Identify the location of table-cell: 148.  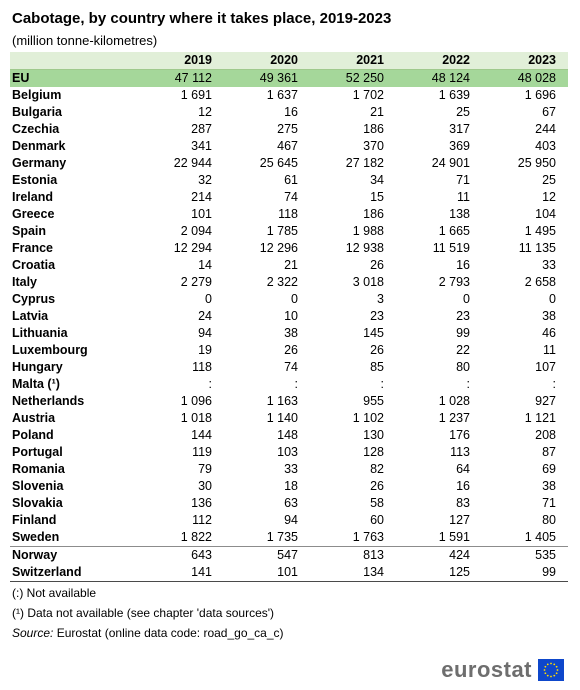
(287, 435).